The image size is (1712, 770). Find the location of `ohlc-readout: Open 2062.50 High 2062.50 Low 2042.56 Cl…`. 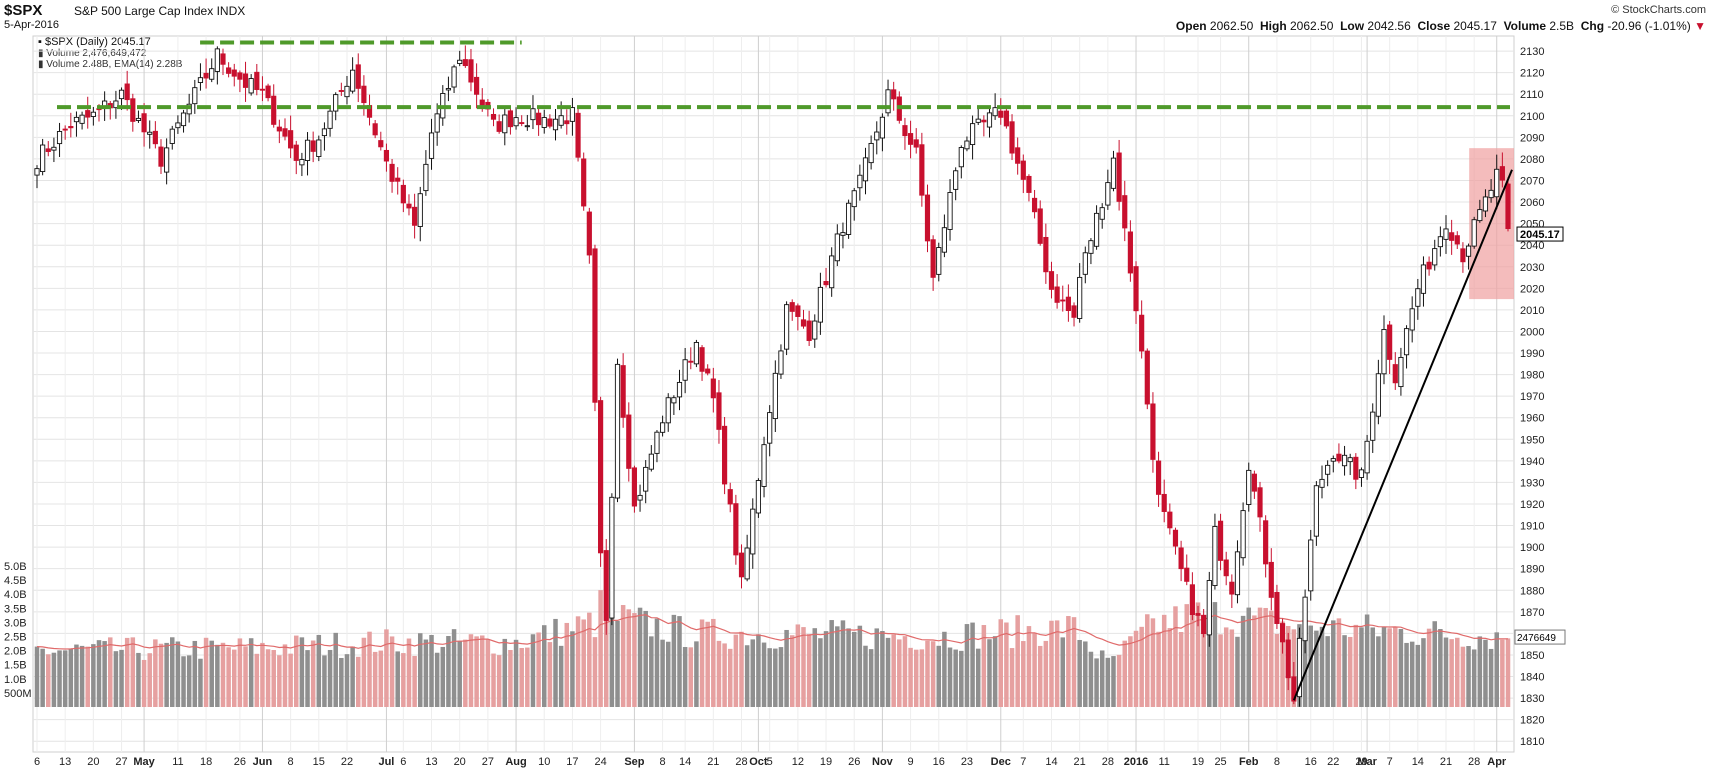

ohlc-readout: Open 2062.50 High 2062.50 Low 2042.56 Cl… is located at coordinates (1441, 26).